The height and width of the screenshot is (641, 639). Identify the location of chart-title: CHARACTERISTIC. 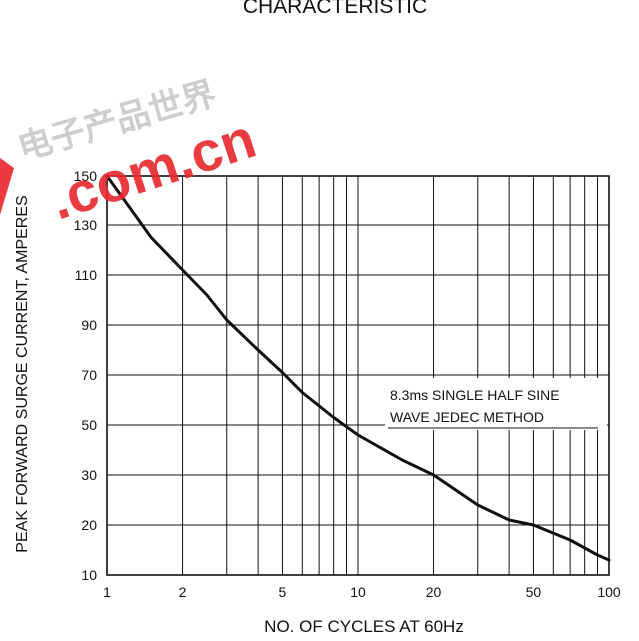
(335, 9).